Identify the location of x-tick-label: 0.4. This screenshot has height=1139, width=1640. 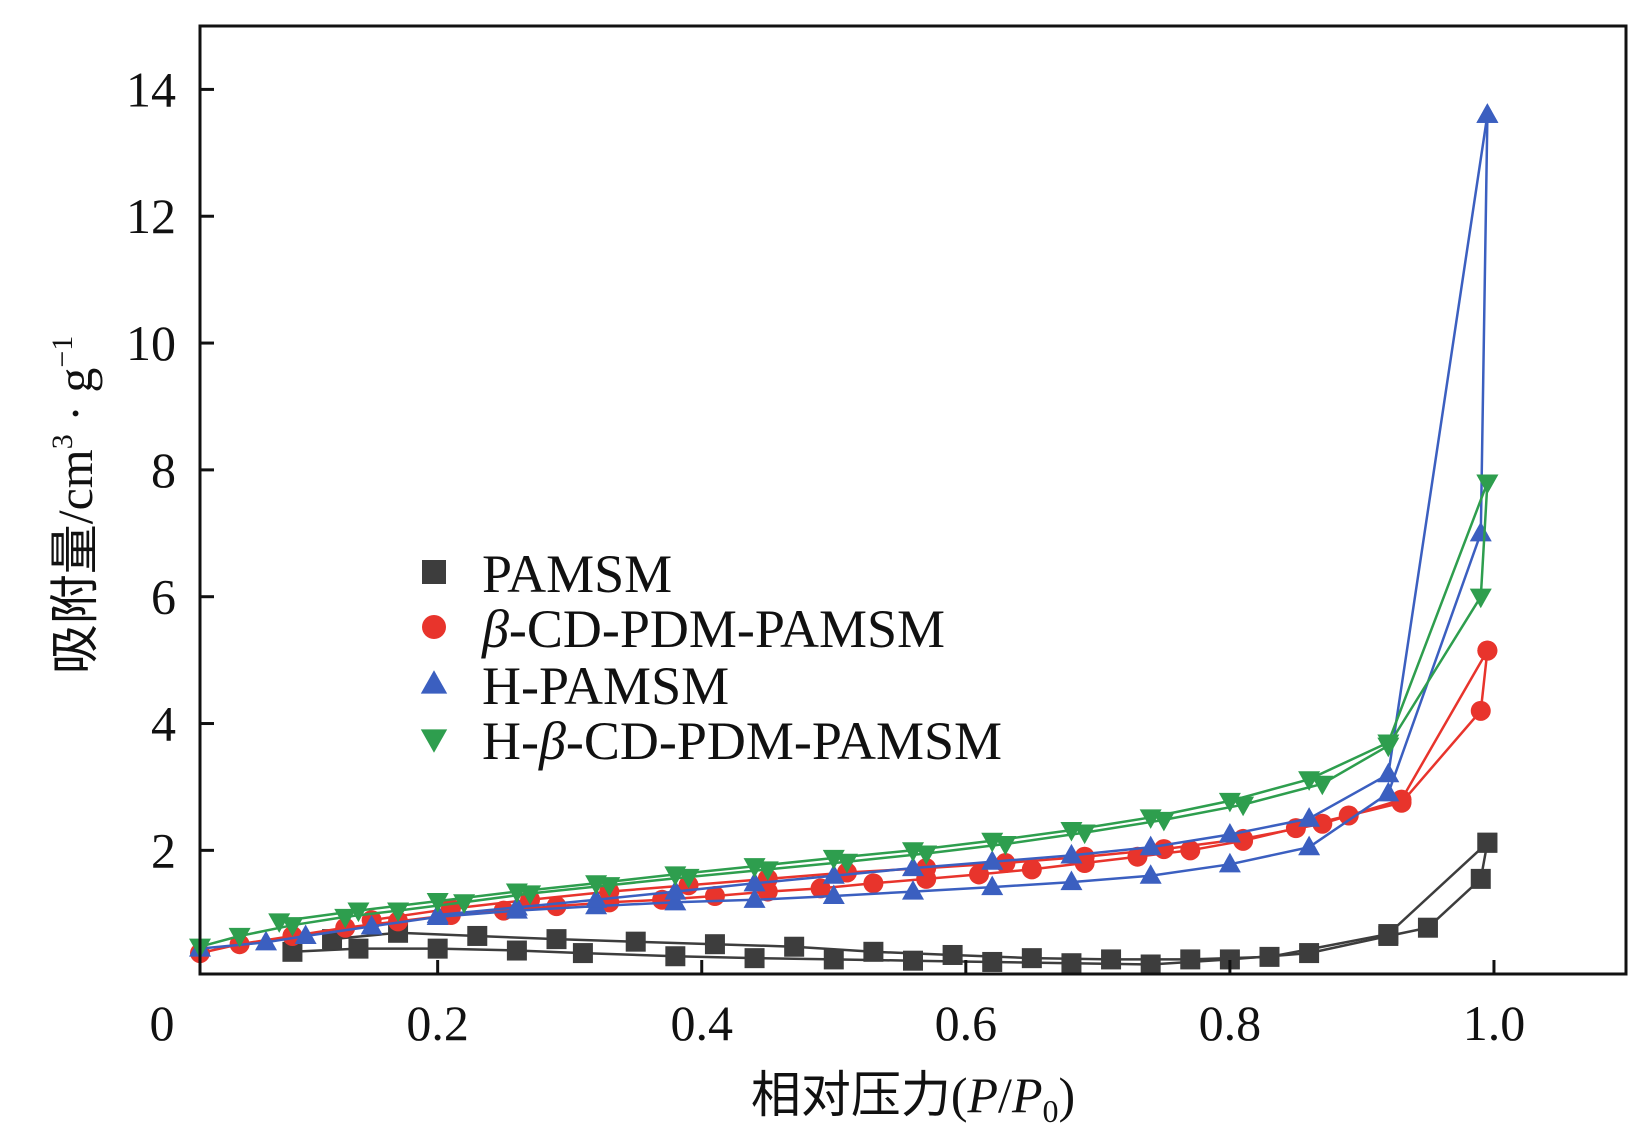
(701, 1023).